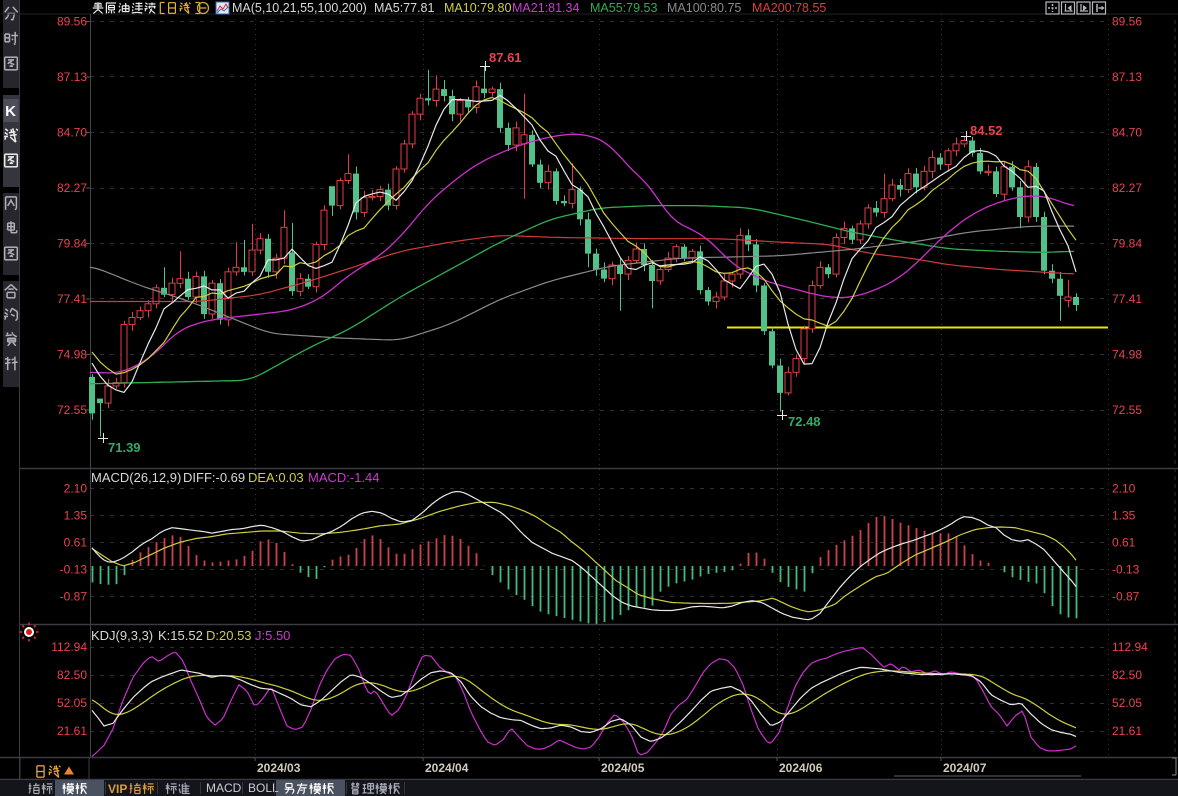 Image resolution: width=1178 pixels, height=796 pixels. I want to click on svg-text: MA10:79.80, so click(477, 8).